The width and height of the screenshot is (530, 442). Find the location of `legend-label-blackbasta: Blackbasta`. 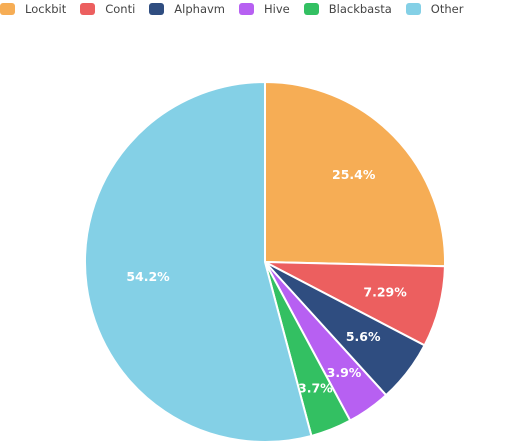

legend-label-blackbasta: Blackbasta is located at coordinates (360, 9).